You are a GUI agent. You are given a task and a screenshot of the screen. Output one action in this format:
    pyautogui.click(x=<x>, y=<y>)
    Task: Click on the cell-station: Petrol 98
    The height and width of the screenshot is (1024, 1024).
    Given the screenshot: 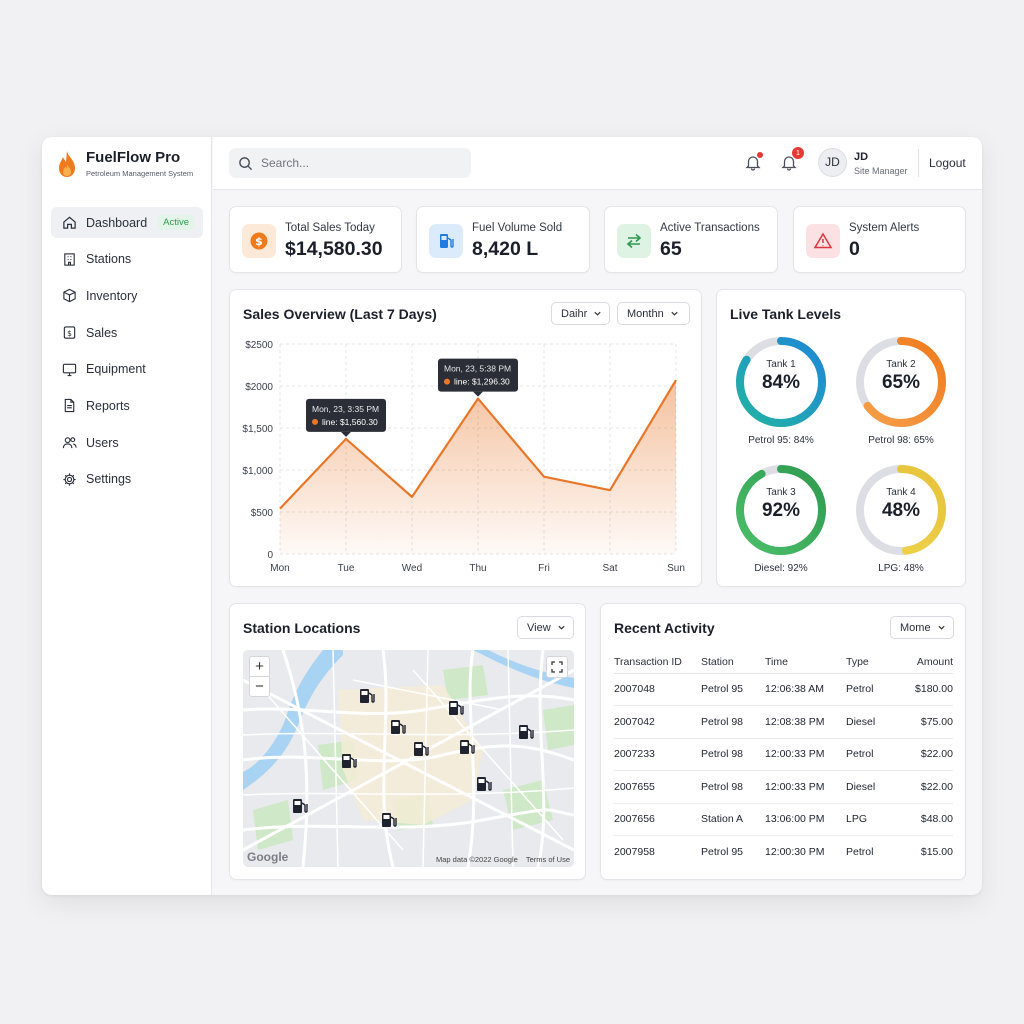 What is the action you would take?
    pyautogui.click(x=733, y=787)
    